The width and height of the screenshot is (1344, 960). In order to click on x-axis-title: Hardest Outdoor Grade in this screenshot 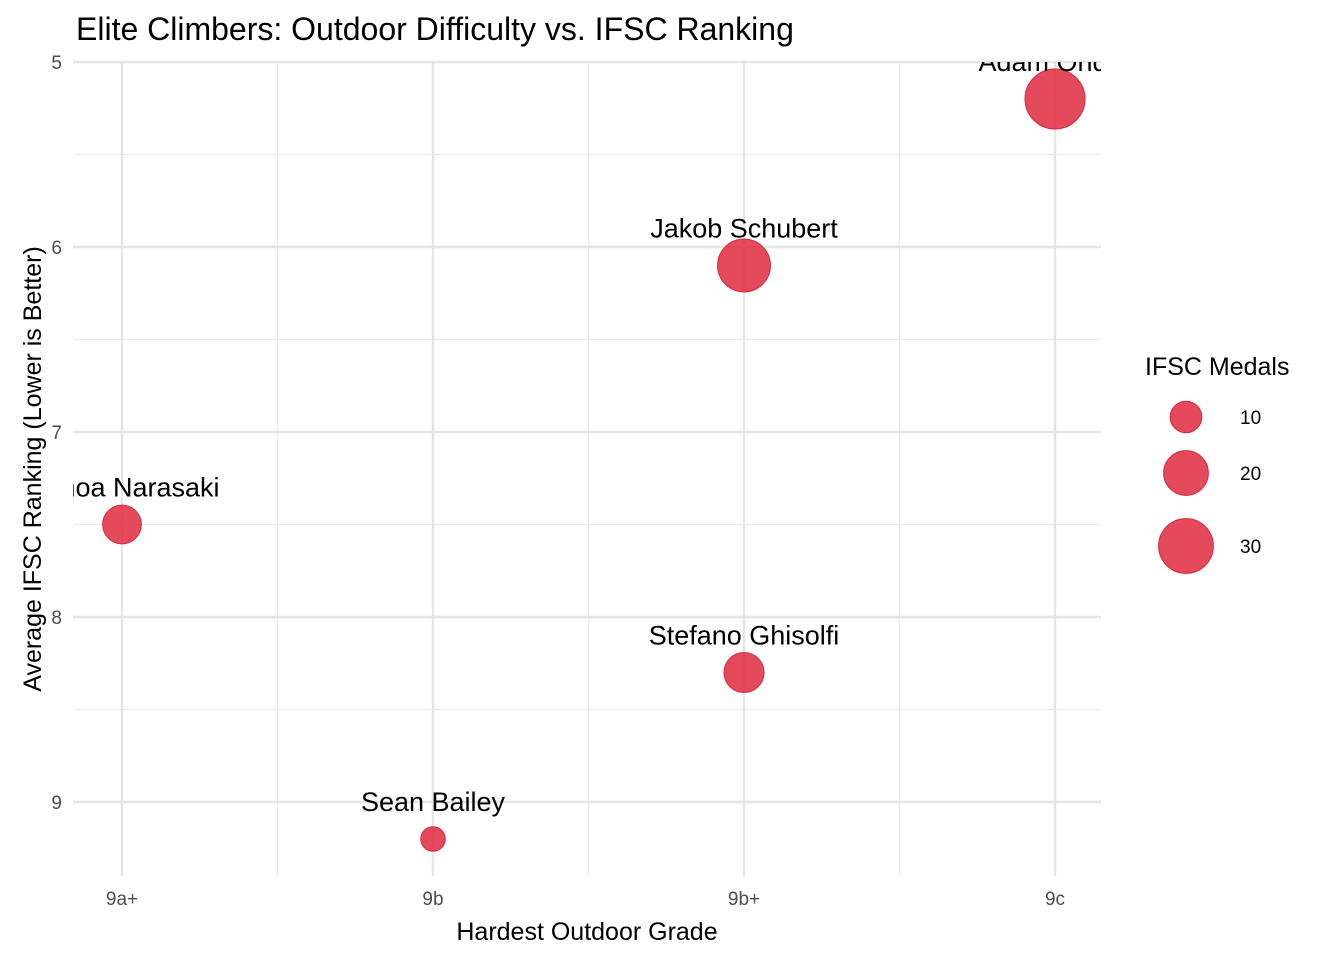, I will do `click(586, 932)`.